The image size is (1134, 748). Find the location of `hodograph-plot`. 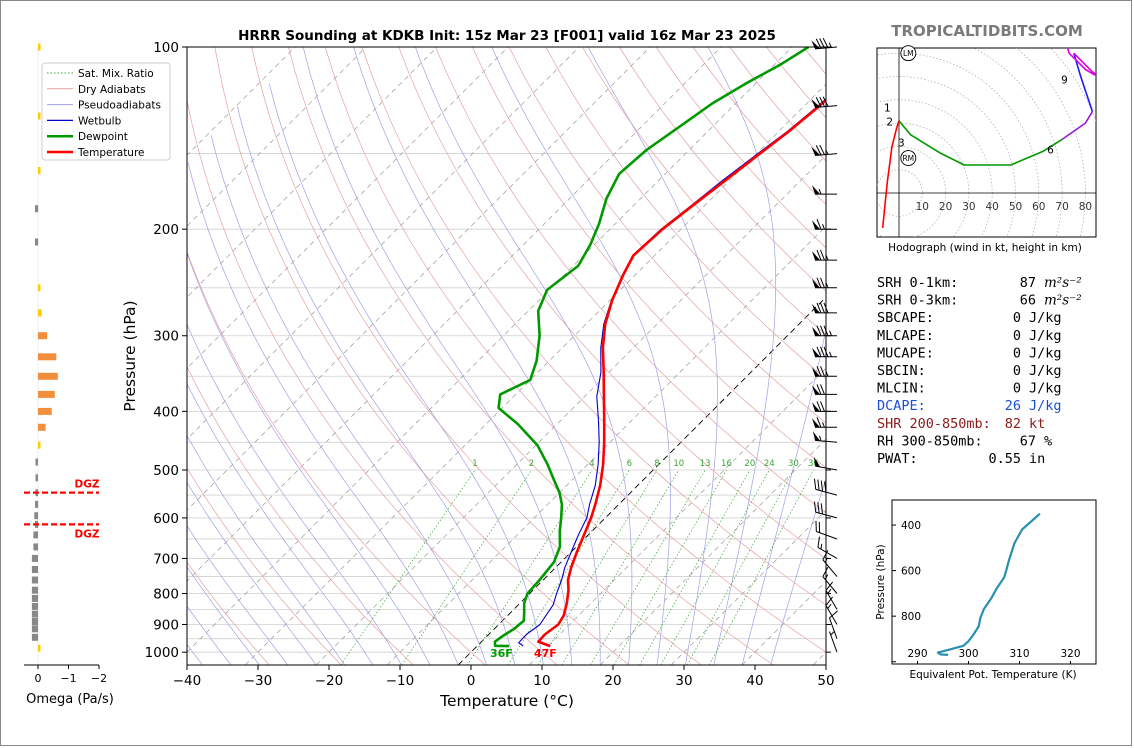

hodograph-plot is located at coordinates (986, 142).